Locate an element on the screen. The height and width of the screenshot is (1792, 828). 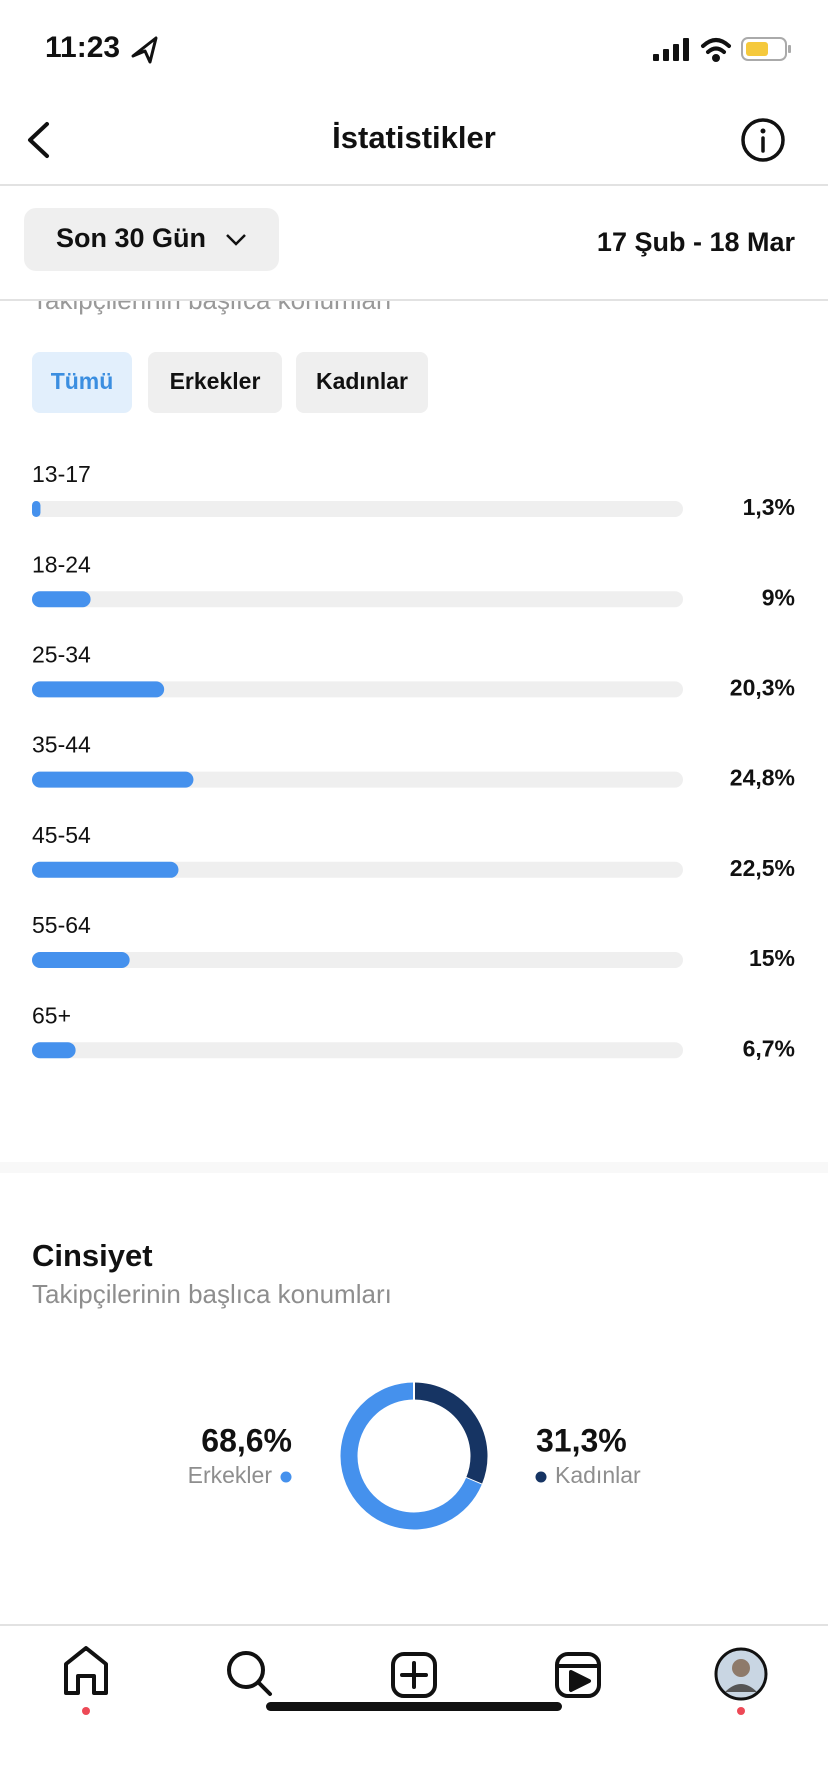
value-label: 6,7% is located at coordinates (769, 1048).